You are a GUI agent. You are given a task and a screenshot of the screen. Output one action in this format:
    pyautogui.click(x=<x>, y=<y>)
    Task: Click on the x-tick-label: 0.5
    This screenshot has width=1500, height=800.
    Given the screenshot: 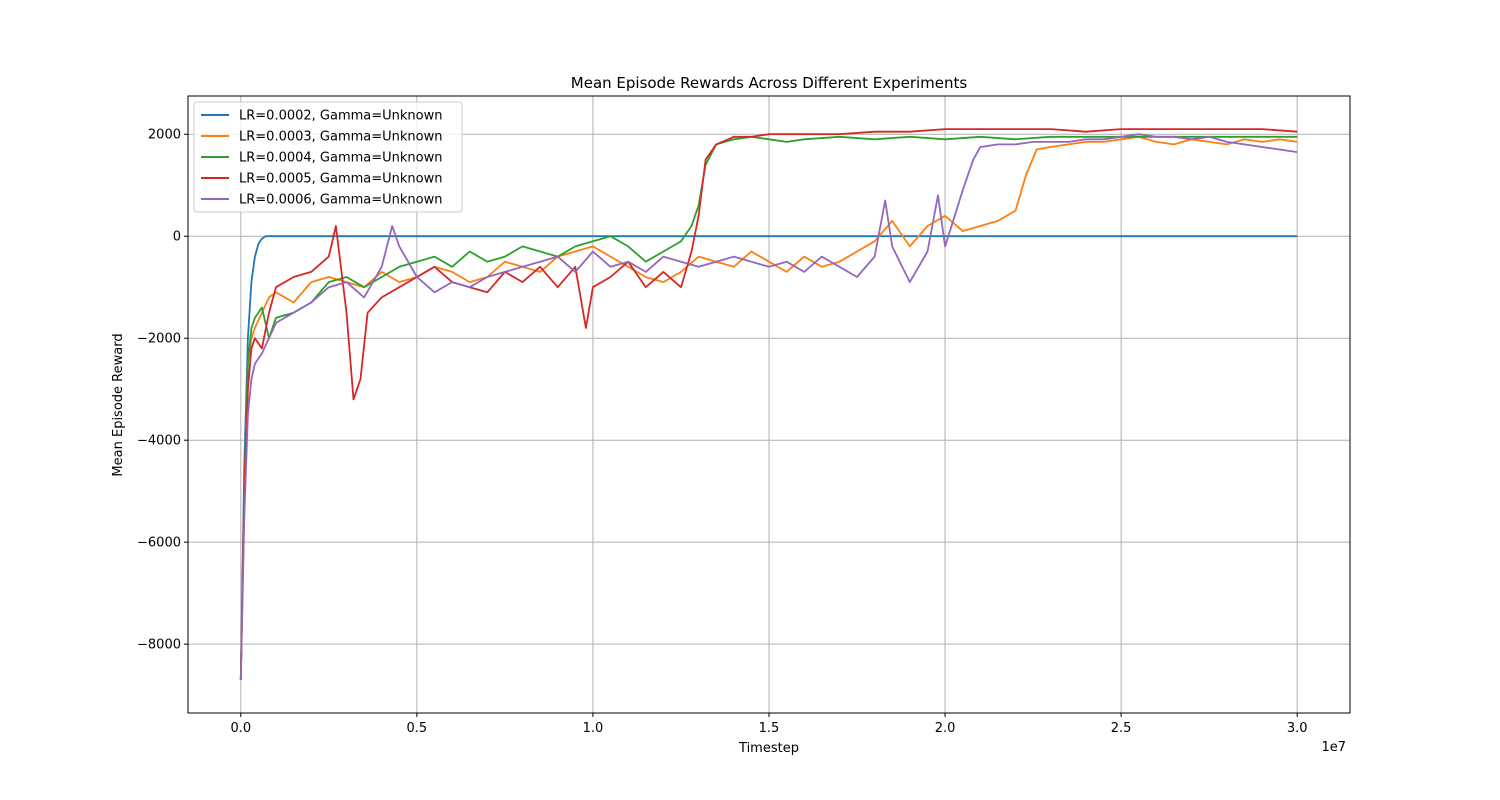 What is the action you would take?
    pyautogui.click(x=417, y=728)
    